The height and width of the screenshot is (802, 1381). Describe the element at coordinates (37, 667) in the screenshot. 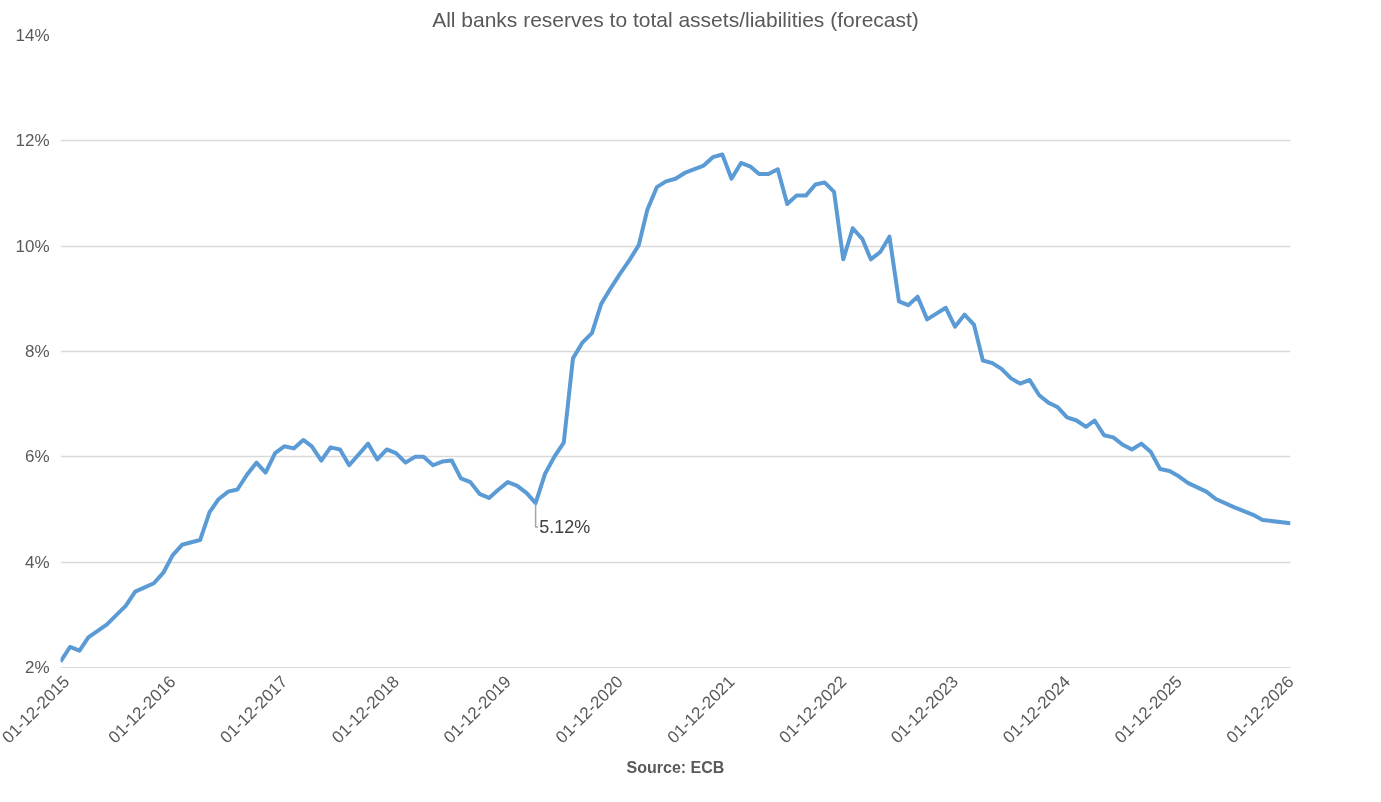

I see `y-tick-label: 2%` at that location.